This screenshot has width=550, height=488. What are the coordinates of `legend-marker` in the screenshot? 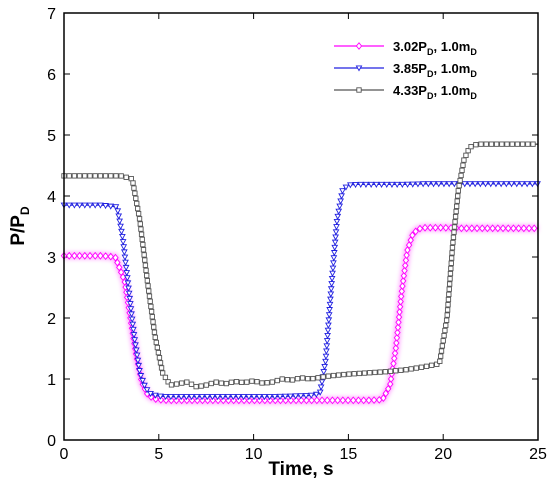 It's located at (359, 46).